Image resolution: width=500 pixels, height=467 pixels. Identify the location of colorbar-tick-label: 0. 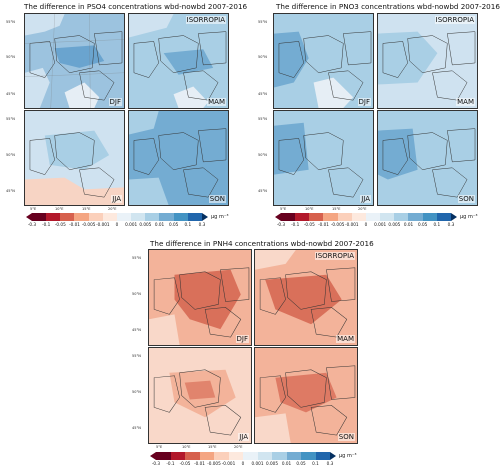
(366, 224).